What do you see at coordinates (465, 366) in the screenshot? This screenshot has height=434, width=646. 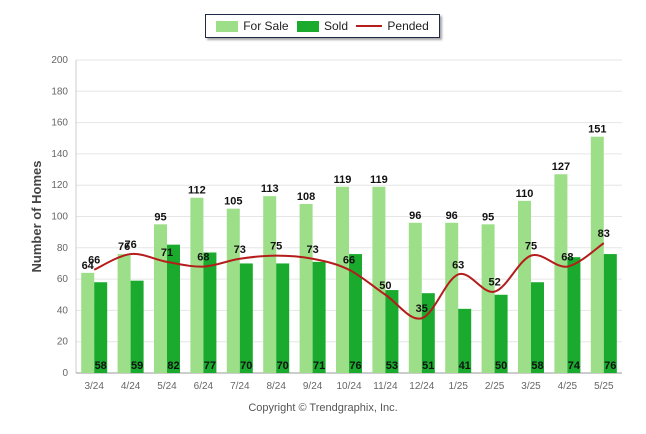 I see `sold-value-label: 41` at bounding box center [465, 366].